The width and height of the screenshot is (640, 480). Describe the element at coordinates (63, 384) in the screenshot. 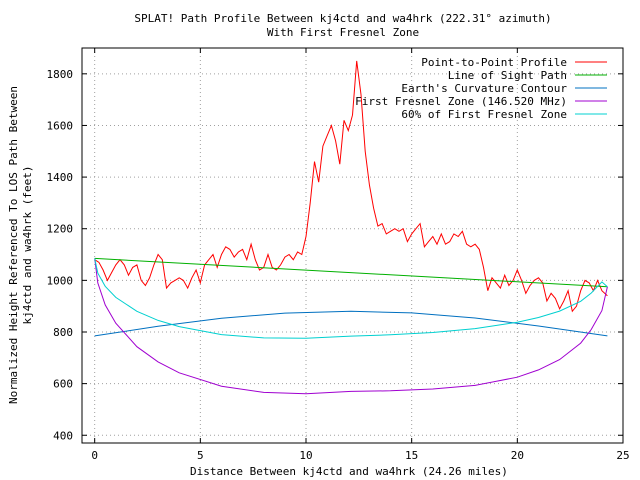

I see `y-tick-label: 600` at that location.